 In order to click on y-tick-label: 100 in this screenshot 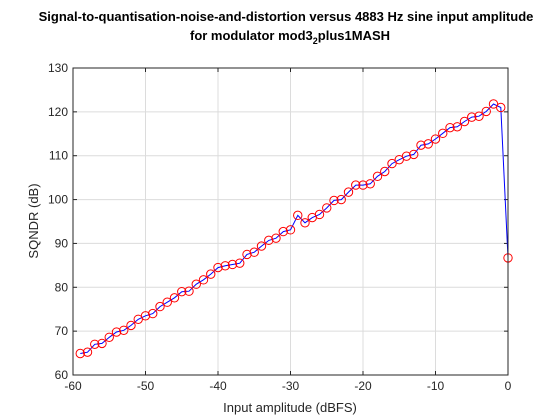, I will do `click(58, 200)`.